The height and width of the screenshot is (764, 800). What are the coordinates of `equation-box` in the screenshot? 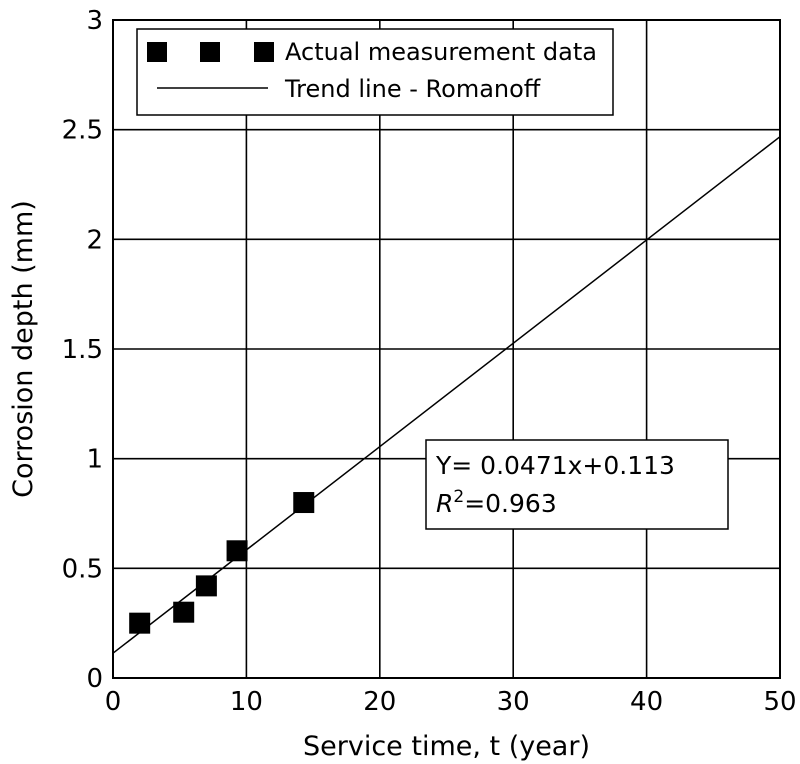 It's located at (577, 484).